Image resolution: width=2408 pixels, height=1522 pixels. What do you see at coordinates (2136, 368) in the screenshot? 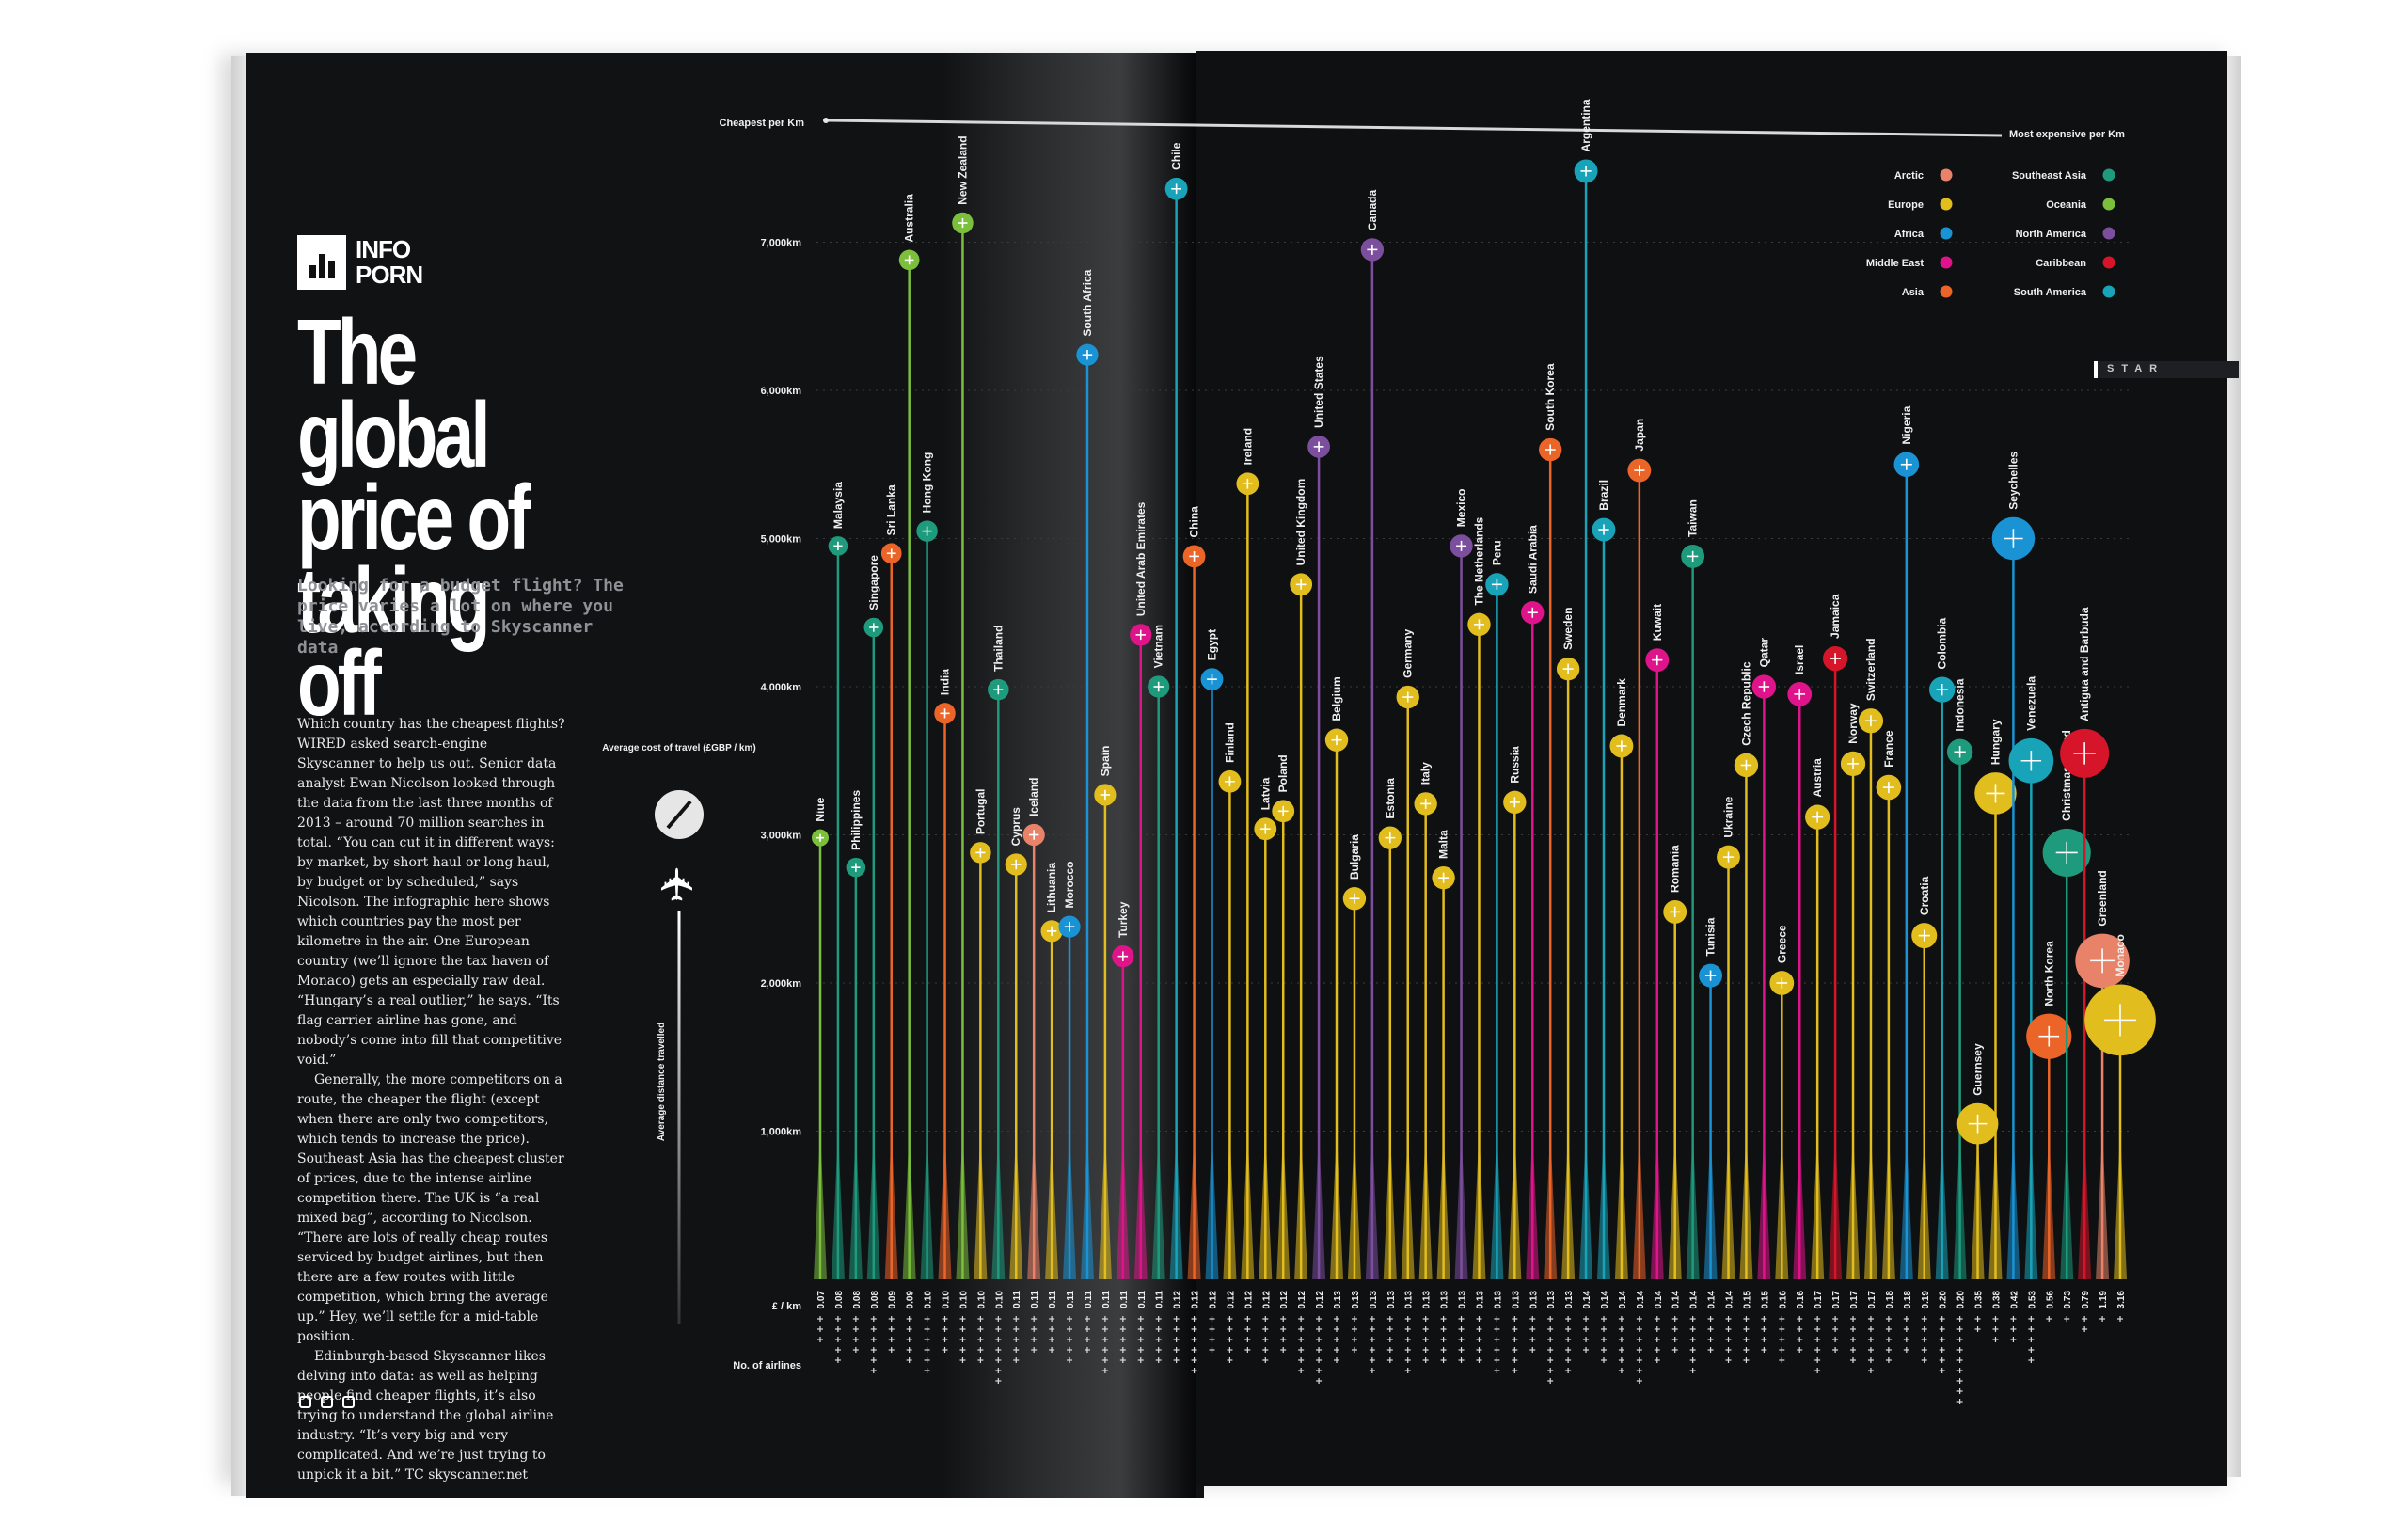
I see `section-tab-label: STAR` at bounding box center [2136, 368].